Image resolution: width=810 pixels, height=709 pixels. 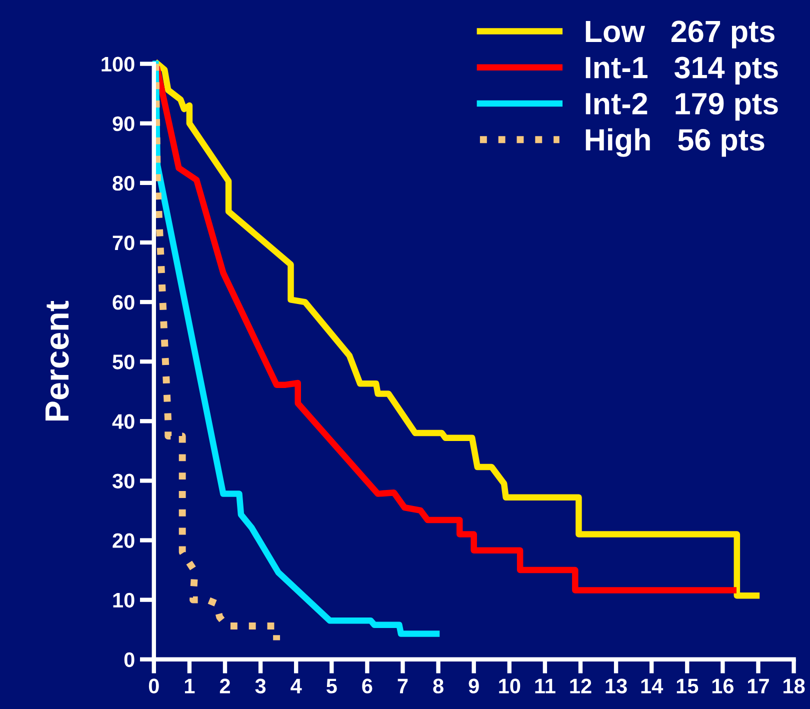 I want to click on x-tick-label: 8, so click(x=438, y=686).